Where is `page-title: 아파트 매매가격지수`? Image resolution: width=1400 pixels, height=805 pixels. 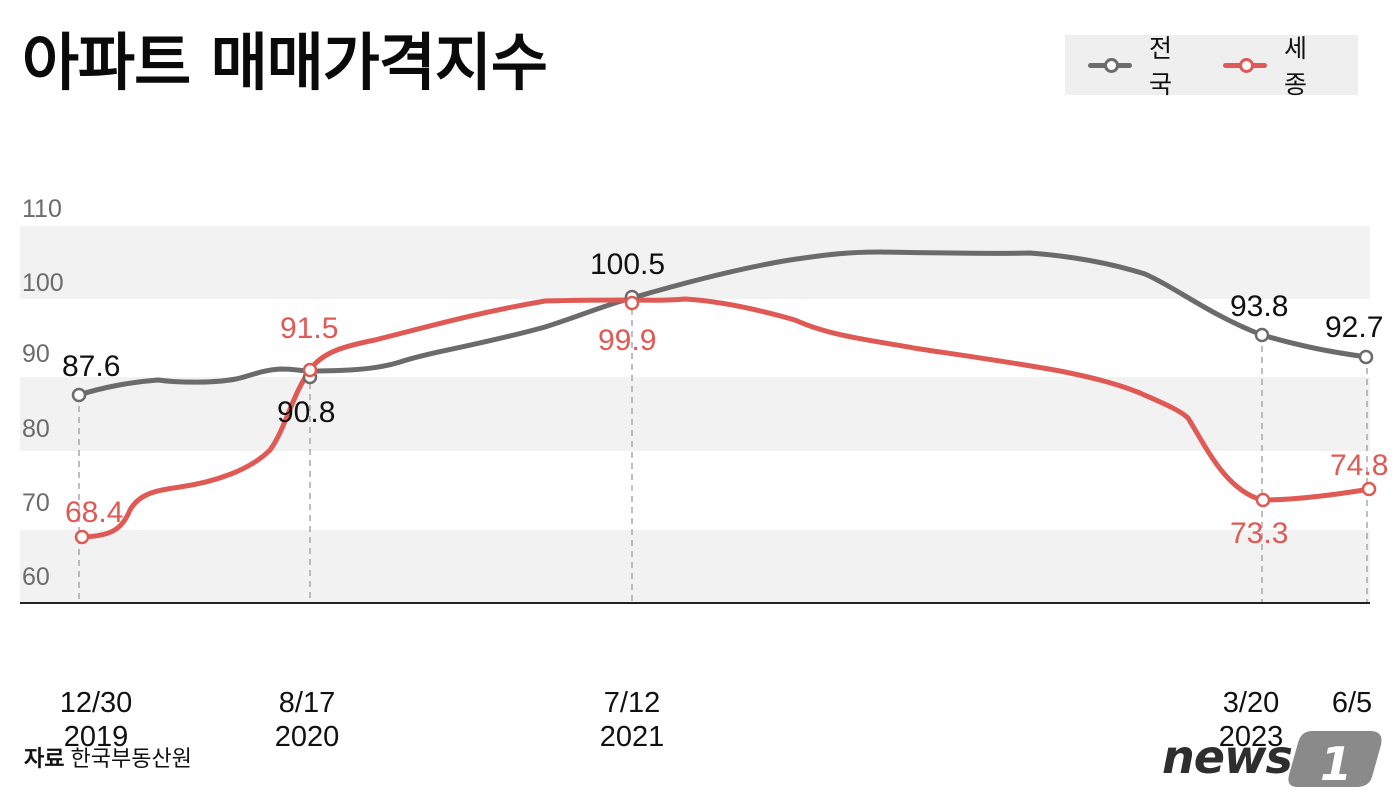
page-title: 아파트 매매가격지수 is located at coordinates (285, 62).